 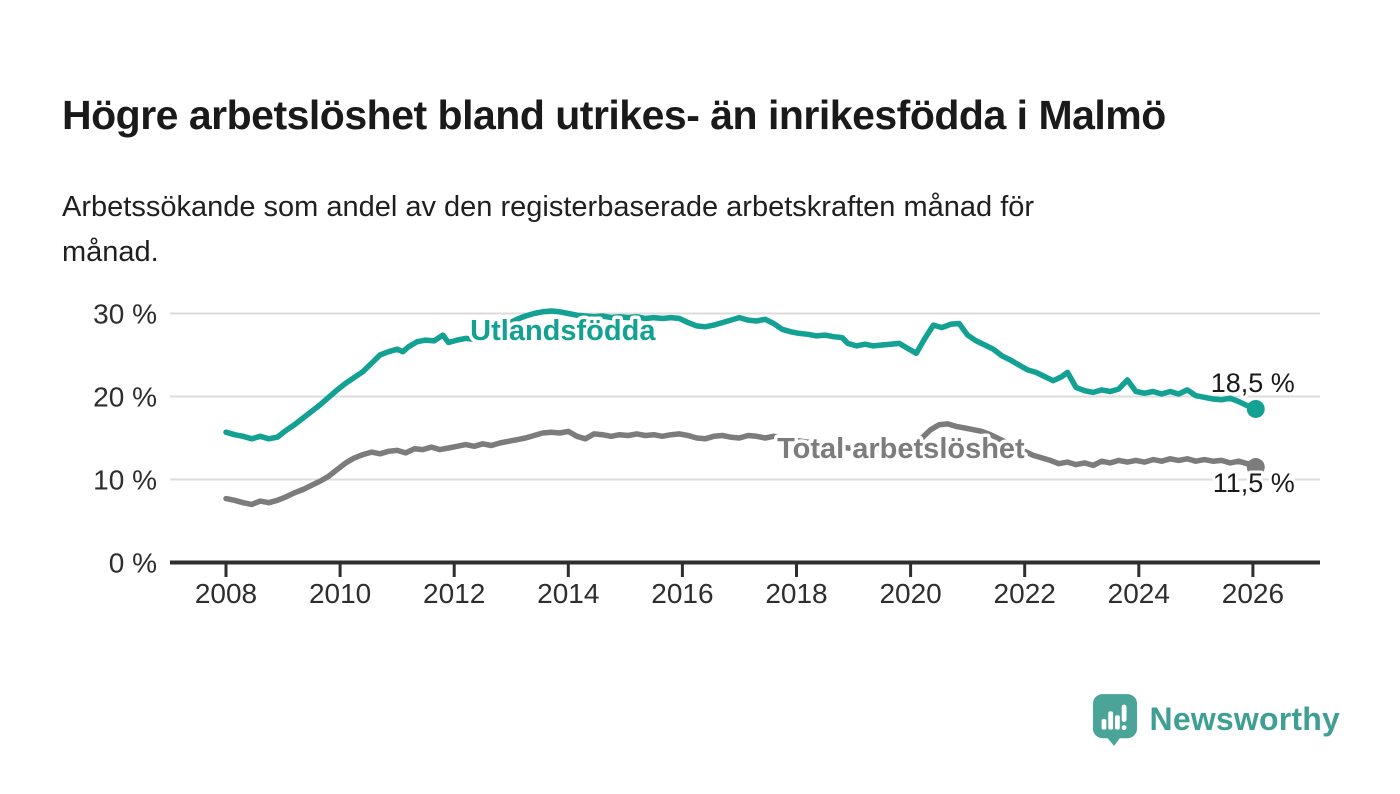 I want to click on newsworthy-logo-icon, so click(x=1114, y=720).